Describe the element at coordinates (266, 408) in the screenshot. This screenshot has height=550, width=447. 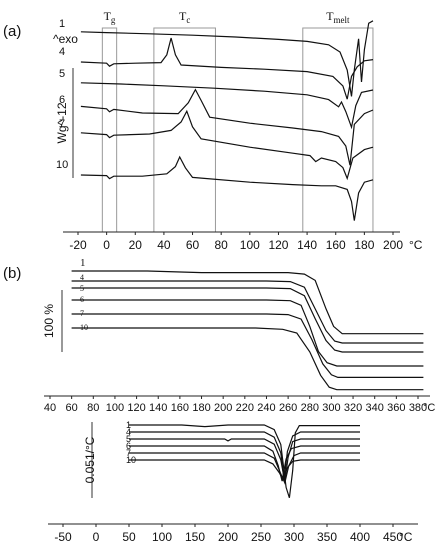
I see `x-tick-label: 240` at that location.